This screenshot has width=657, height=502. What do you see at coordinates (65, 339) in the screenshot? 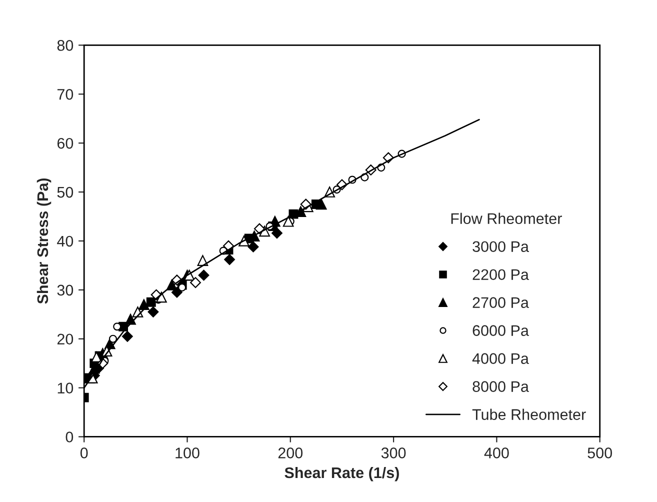
I see `y-tick-label: 20` at bounding box center [65, 339].